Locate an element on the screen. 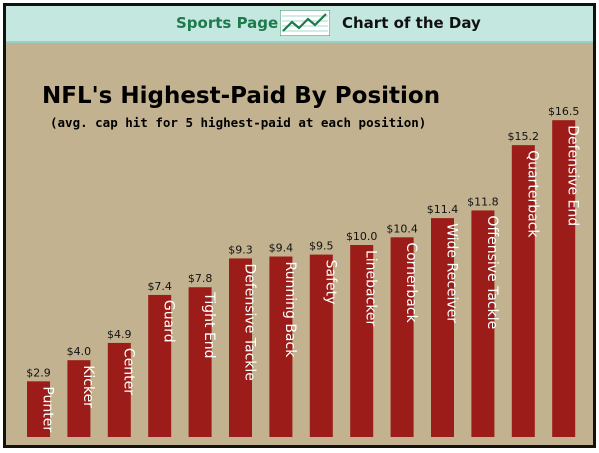 This screenshot has width=599, height=453. value-label: $10.4 is located at coordinates (402, 228).